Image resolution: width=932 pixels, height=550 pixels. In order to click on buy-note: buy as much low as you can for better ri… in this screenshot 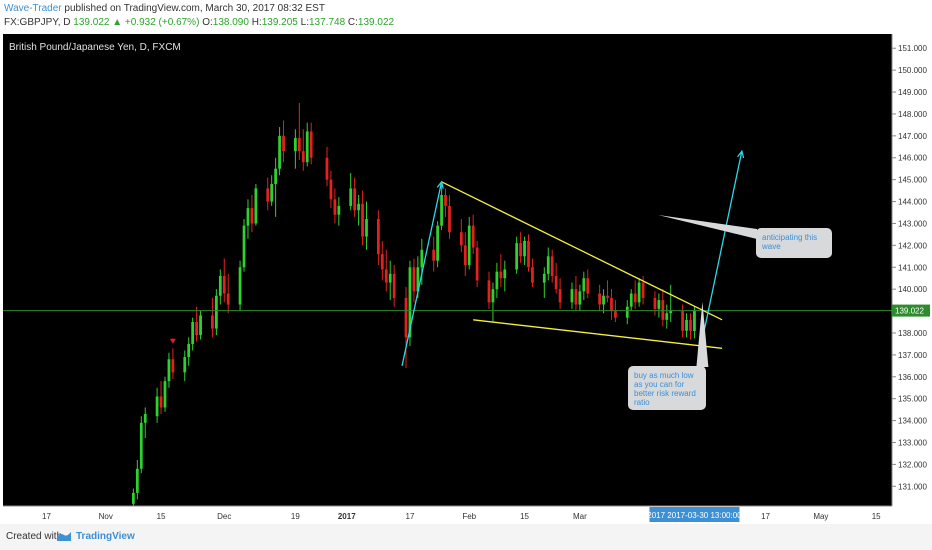, I will do `click(667, 388)`.